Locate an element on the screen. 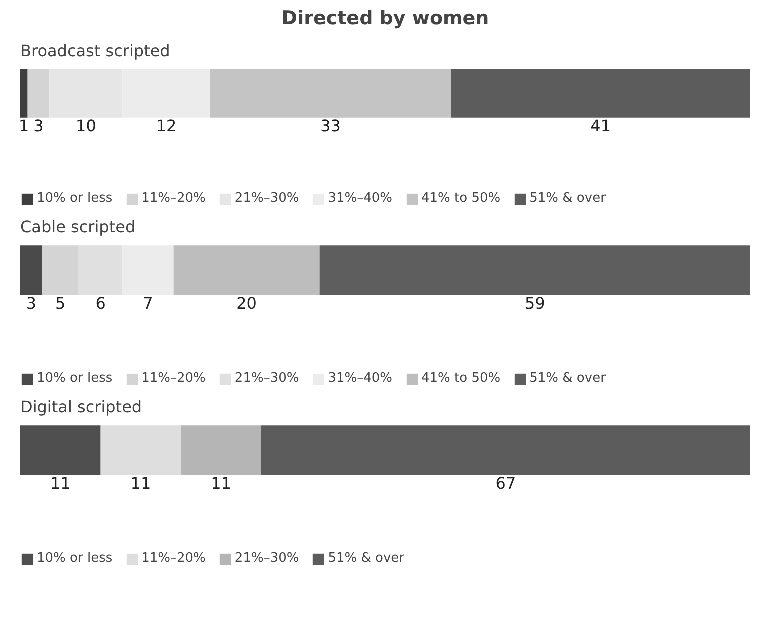 The image size is (784, 640). data-label: 1 is located at coordinates (24, 126).